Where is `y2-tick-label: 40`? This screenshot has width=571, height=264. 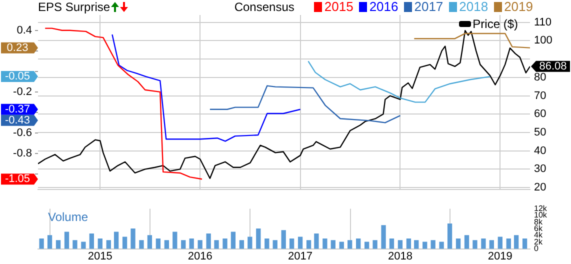
y2-tick-label: 40 is located at coordinates (540, 150).